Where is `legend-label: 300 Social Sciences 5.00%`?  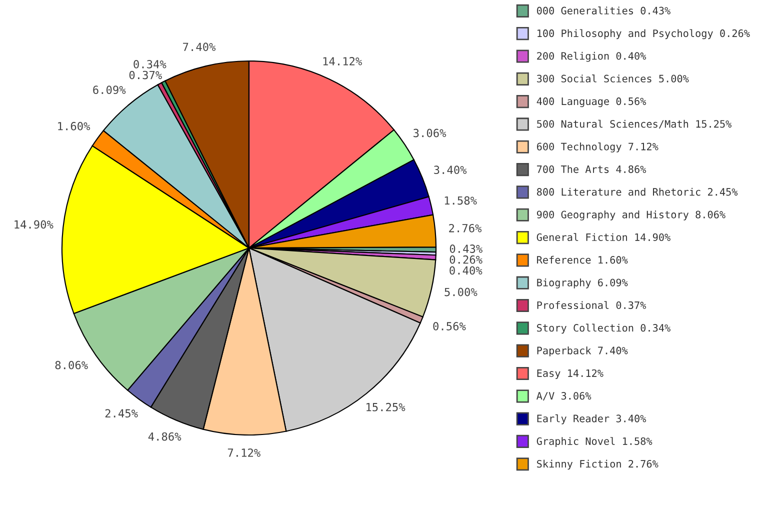
legend-label: 300 Social Sciences 5.00% is located at coordinates (613, 78).